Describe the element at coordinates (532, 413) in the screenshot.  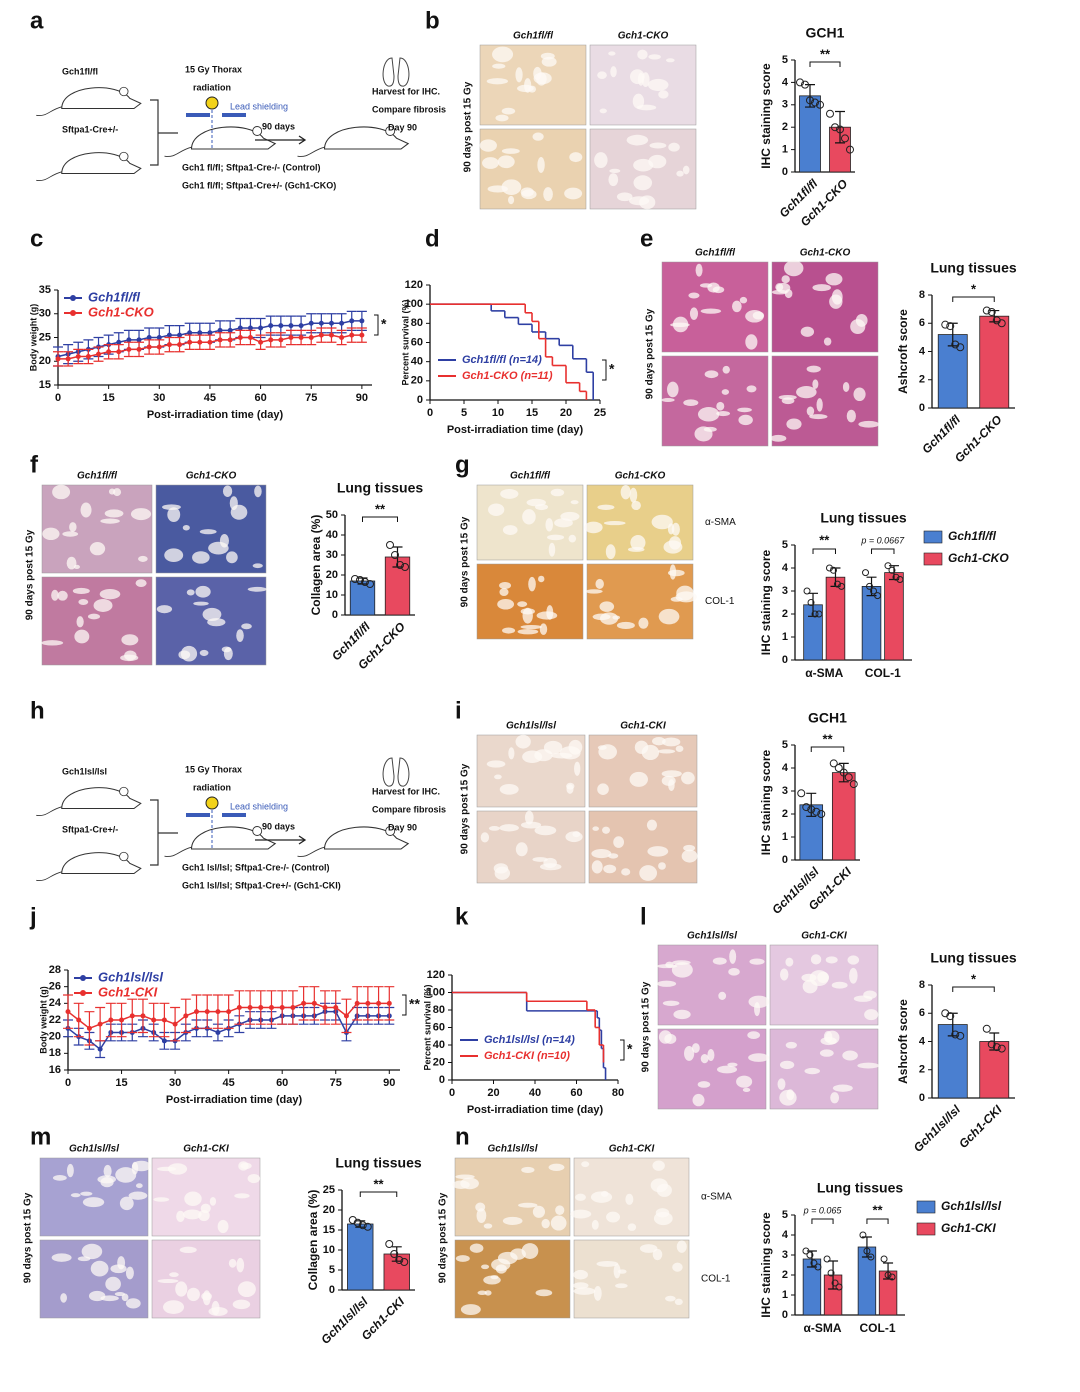
I see `x-tick-label: 15` at that location.